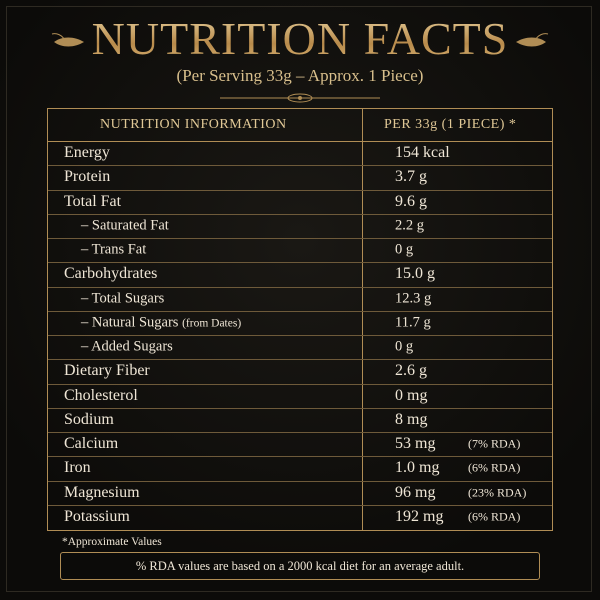 The image size is (600, 600). I want to click on nutrient-label: – Natural Sugars (from Dates), so click(161, 322).